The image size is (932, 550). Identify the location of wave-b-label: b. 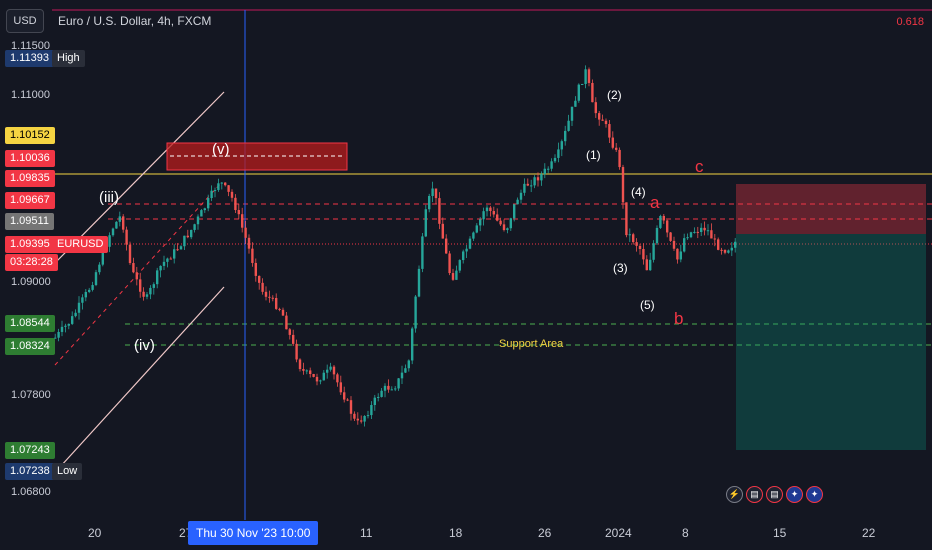
(679, 318).